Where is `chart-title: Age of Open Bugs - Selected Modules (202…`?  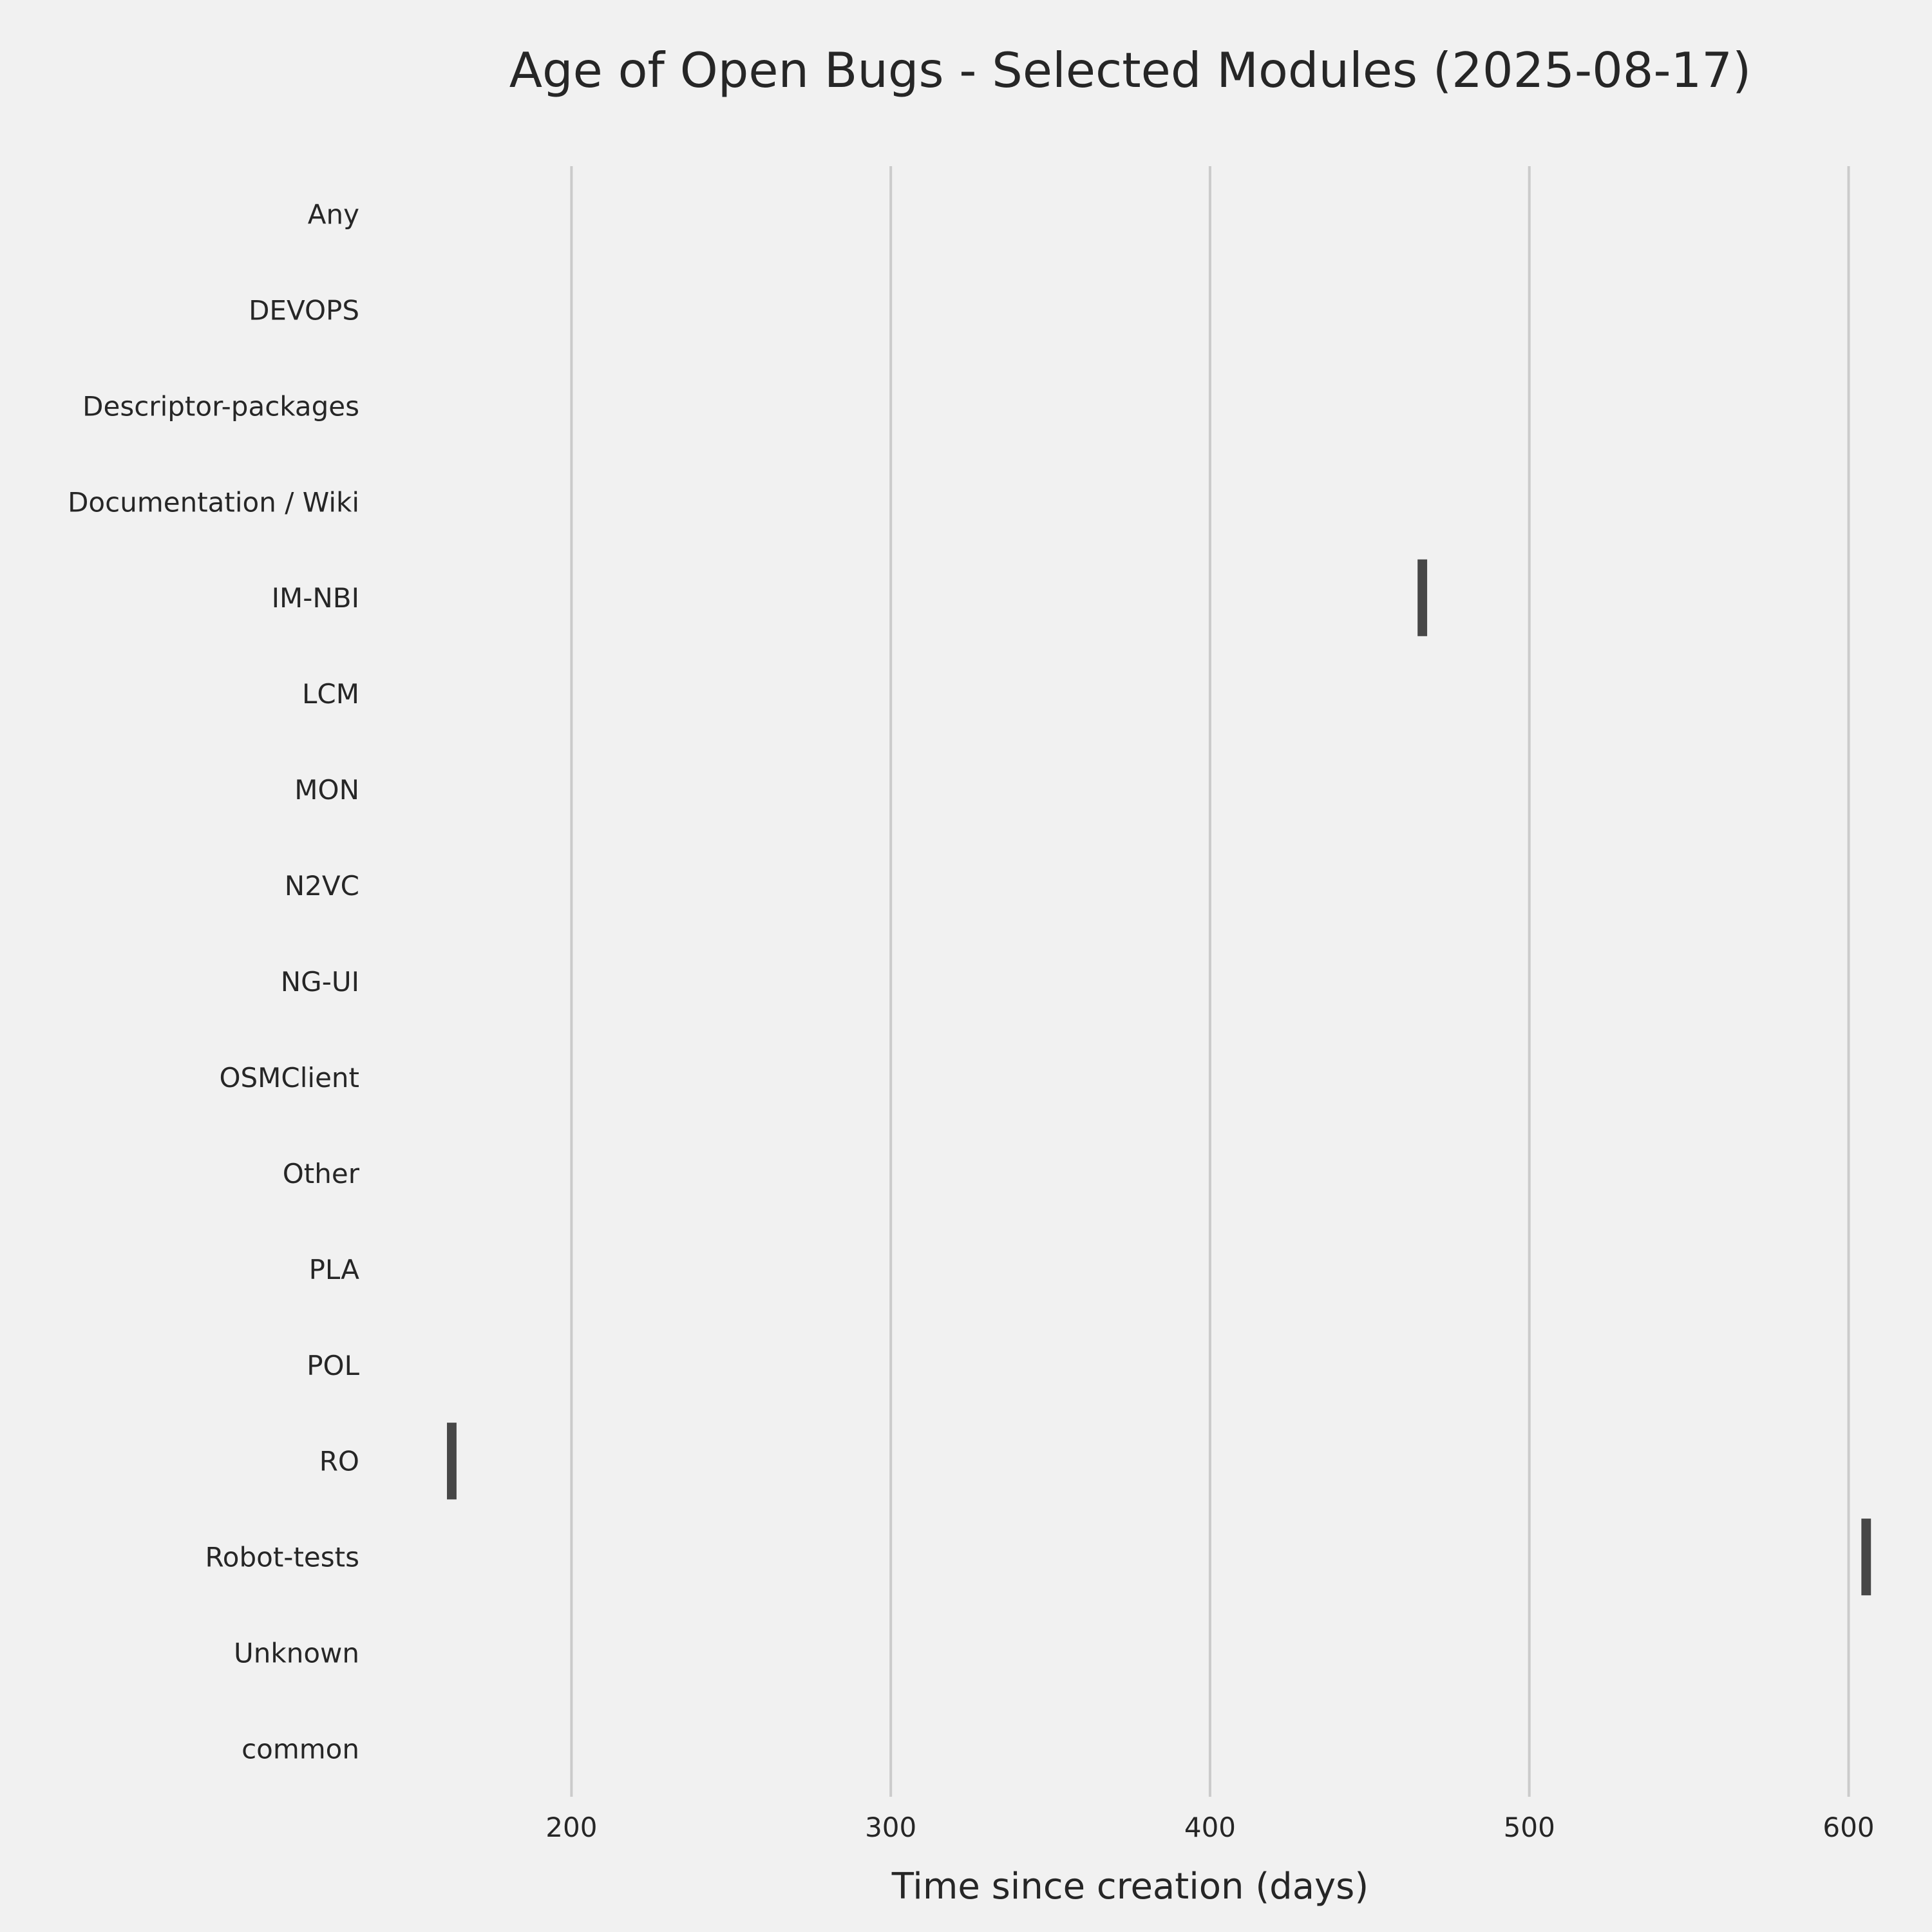 chart-title: Age of Open Bugs - Selected Modules (202… is located at coordinates (1130, 70).